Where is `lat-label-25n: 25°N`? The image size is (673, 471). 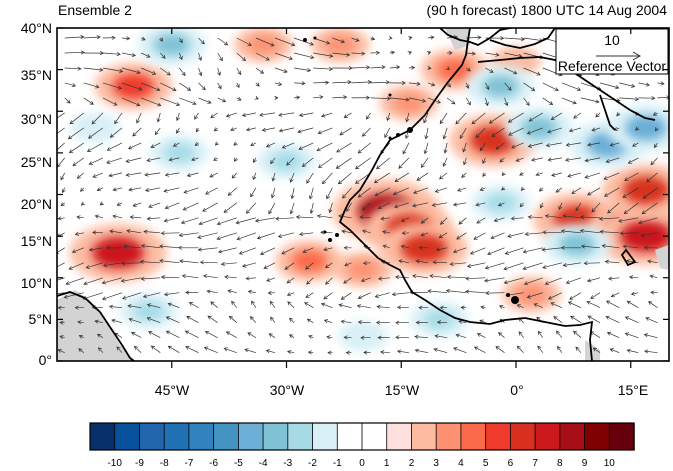 lat-label-25n: 25°N is located at coordinates (36, 162).